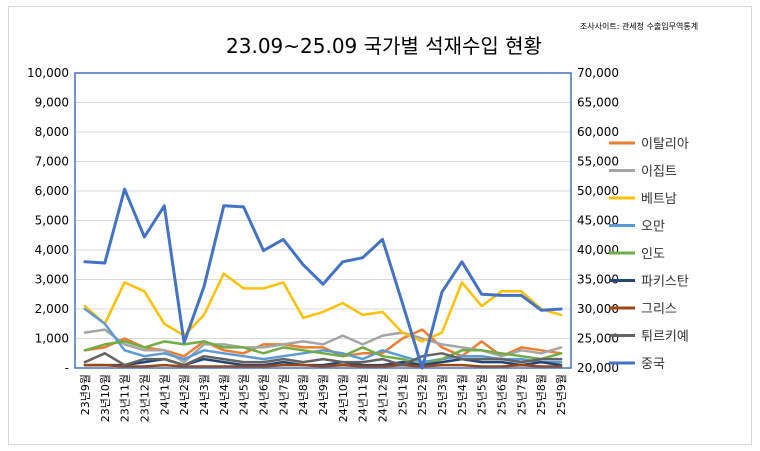  I want to click on legend-label: 파키스탄, so click(665, 282).